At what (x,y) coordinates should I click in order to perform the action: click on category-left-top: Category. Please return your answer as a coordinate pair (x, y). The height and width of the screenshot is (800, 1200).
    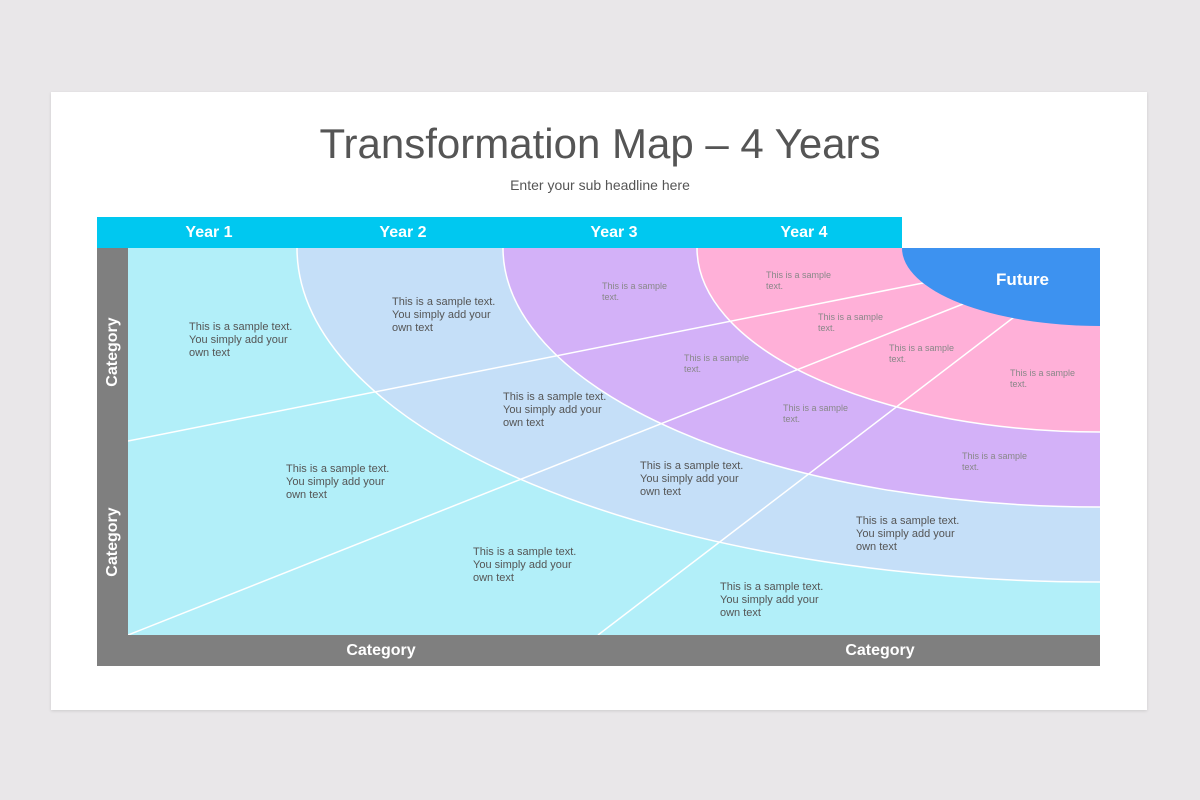
    Looking at the image, I should click on (112, 352).